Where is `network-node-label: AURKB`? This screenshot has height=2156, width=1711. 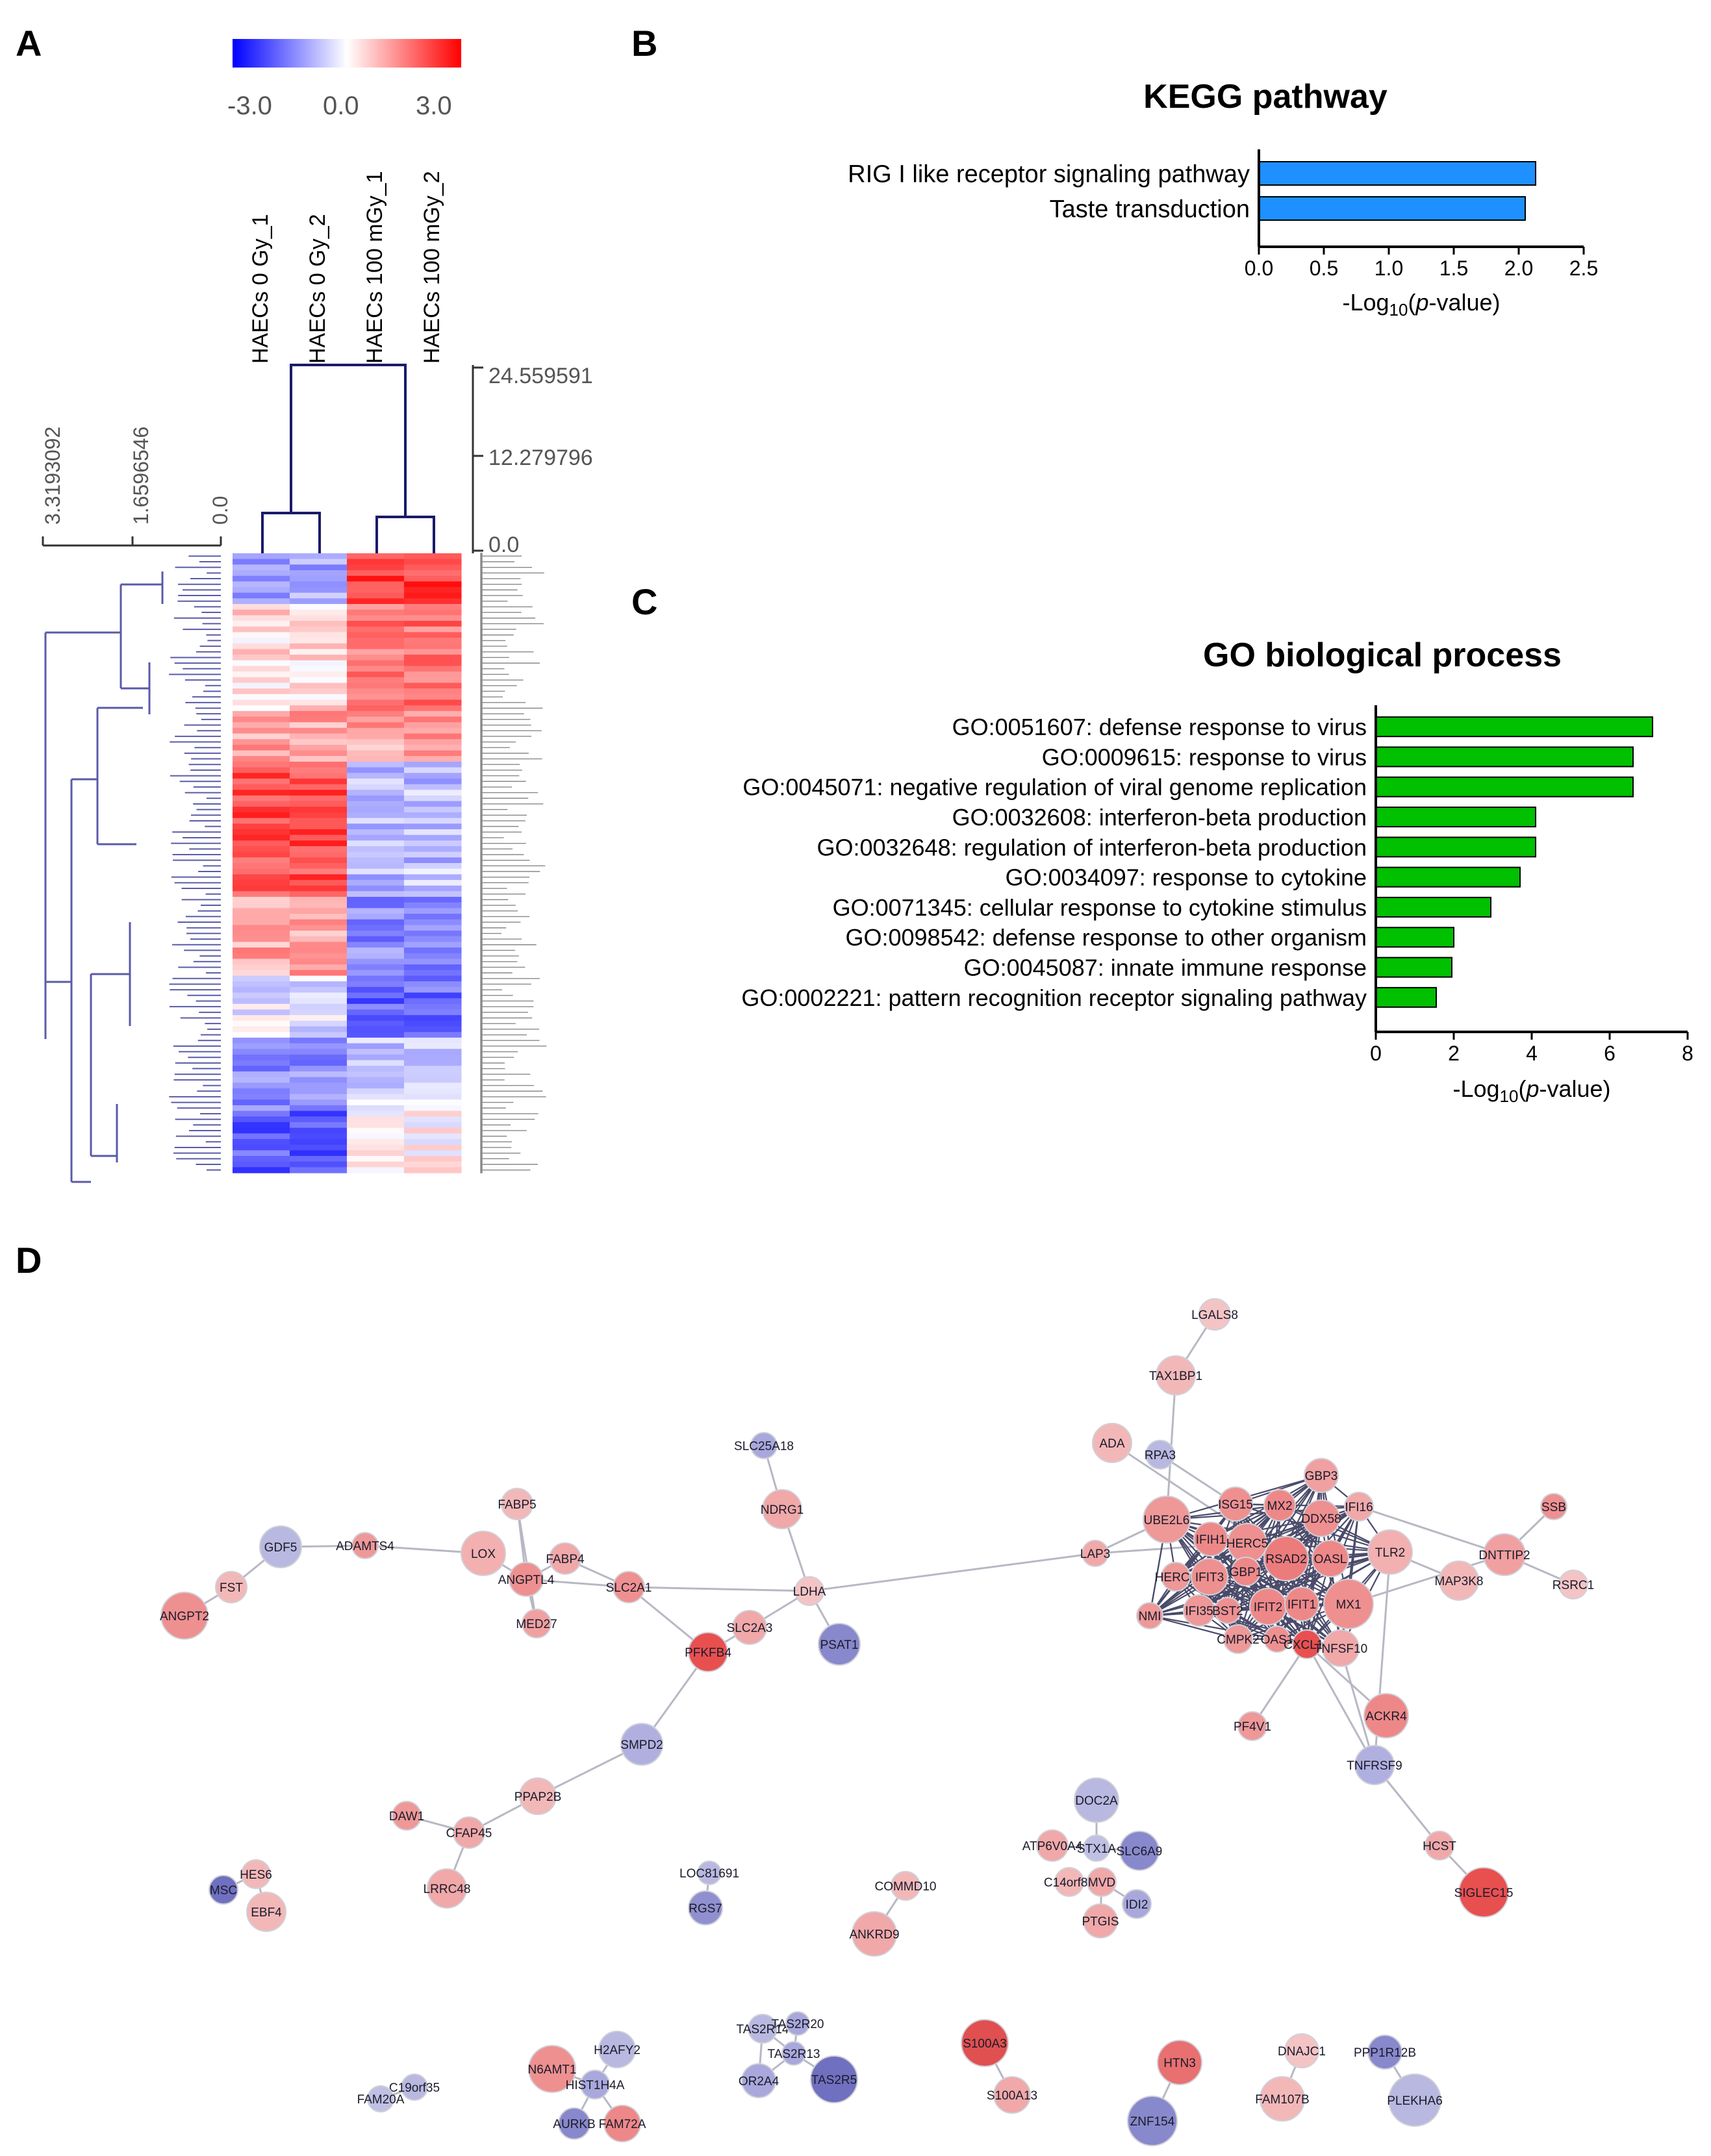
network-node-label: AURKB is located at coordinates (574, 2124).